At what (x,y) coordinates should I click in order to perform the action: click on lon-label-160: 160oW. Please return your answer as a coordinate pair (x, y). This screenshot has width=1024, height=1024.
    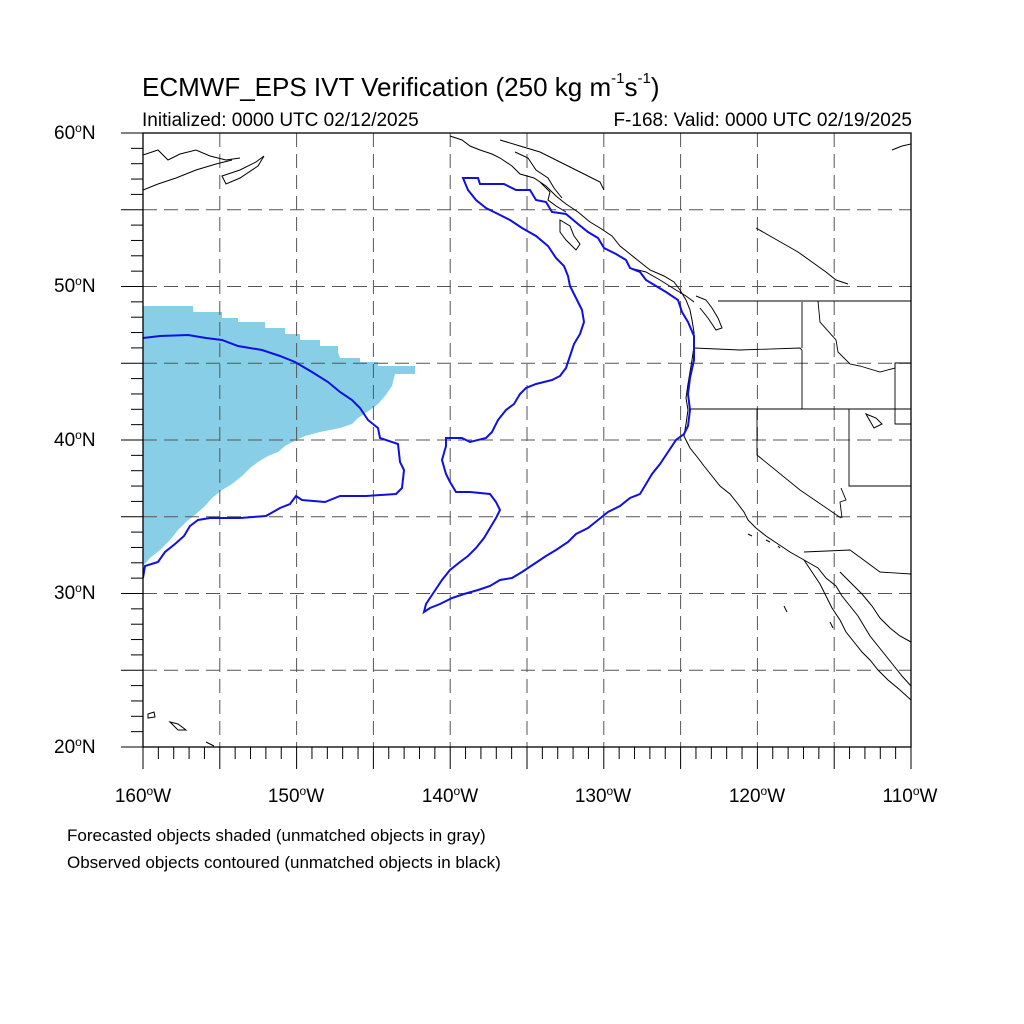
    Looking at the image, I should click on (143, 795).